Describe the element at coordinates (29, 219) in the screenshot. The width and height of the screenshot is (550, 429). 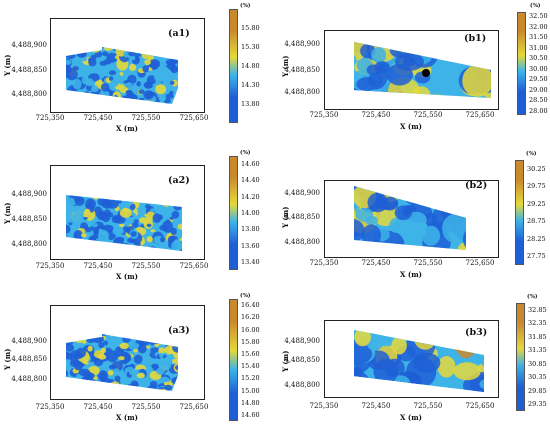
I see `y-tick-a2-1: 4,488,850` at that location.